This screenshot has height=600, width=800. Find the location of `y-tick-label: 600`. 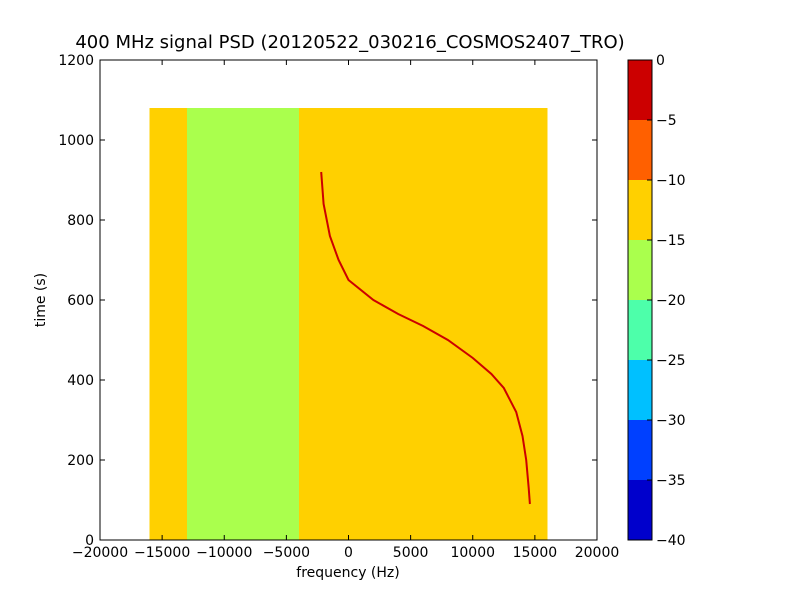

y-tick-label: 600 is located at coordinates (80, 301).